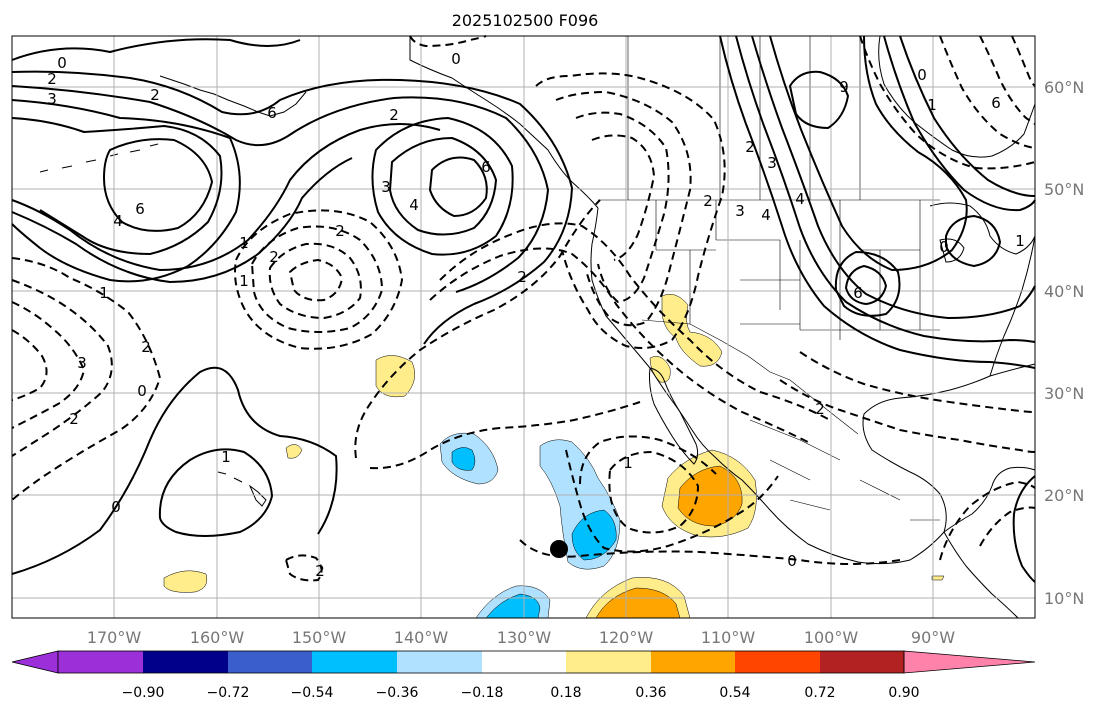  What do you see at coordinates (481, 662) in the screenshot?
I see `colorbar-frame` at bounding box center [481, 662].